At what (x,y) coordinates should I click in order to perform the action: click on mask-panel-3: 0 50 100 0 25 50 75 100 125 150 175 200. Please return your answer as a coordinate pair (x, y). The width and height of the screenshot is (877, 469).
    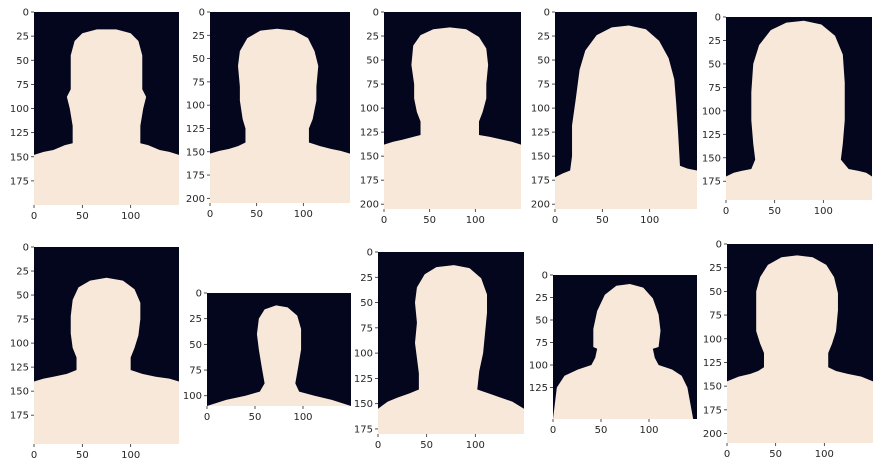
    Looking at the image, I should click on (442, 113).